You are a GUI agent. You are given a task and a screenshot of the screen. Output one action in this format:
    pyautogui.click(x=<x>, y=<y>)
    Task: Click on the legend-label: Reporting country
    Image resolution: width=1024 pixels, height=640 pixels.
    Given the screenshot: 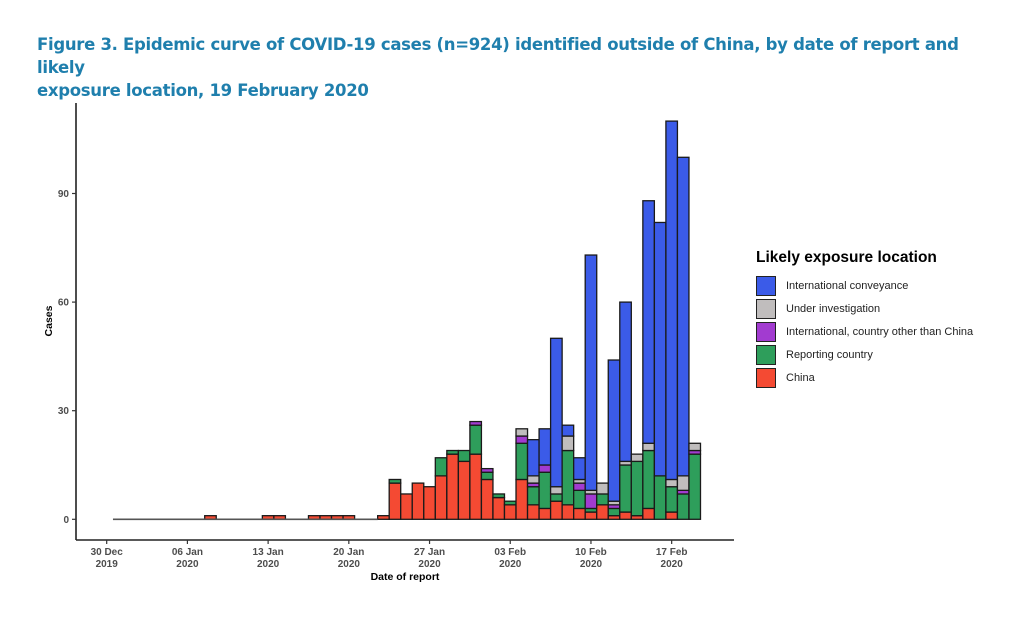 What is the action you would take?
    pyautogui.click(x=829, y=354)
    